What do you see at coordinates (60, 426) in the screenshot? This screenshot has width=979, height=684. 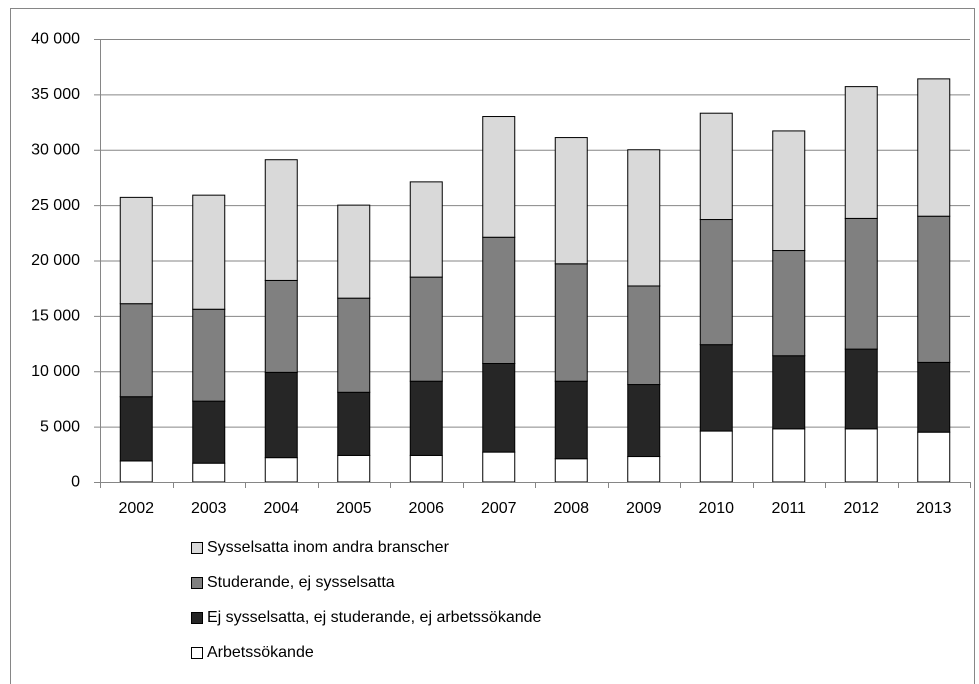 I see `y-tick-label: 5 000` at bounding box center [60, 426].